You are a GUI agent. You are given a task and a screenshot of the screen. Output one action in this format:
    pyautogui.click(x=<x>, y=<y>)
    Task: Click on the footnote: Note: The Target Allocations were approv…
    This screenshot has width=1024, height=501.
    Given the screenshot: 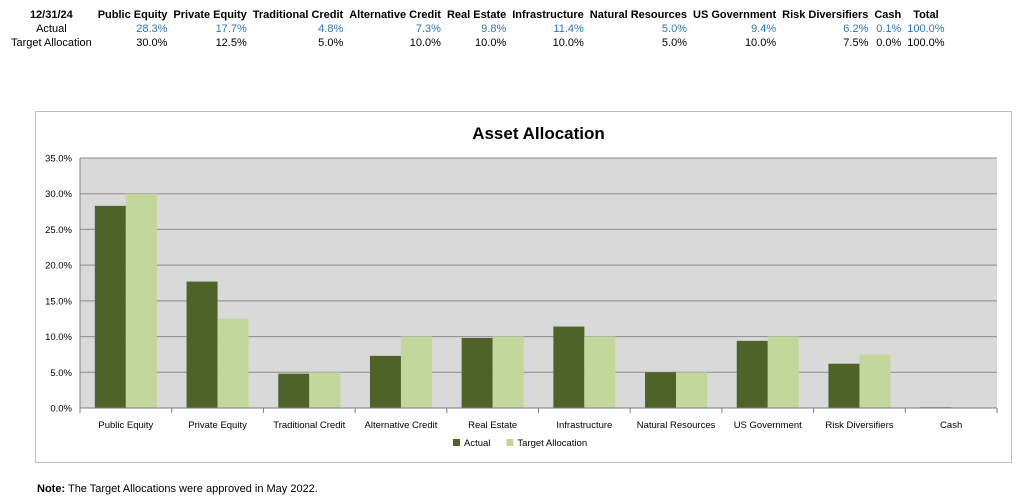 What is the action you would take?
    pyautogui.click(x=177, y=489)
    